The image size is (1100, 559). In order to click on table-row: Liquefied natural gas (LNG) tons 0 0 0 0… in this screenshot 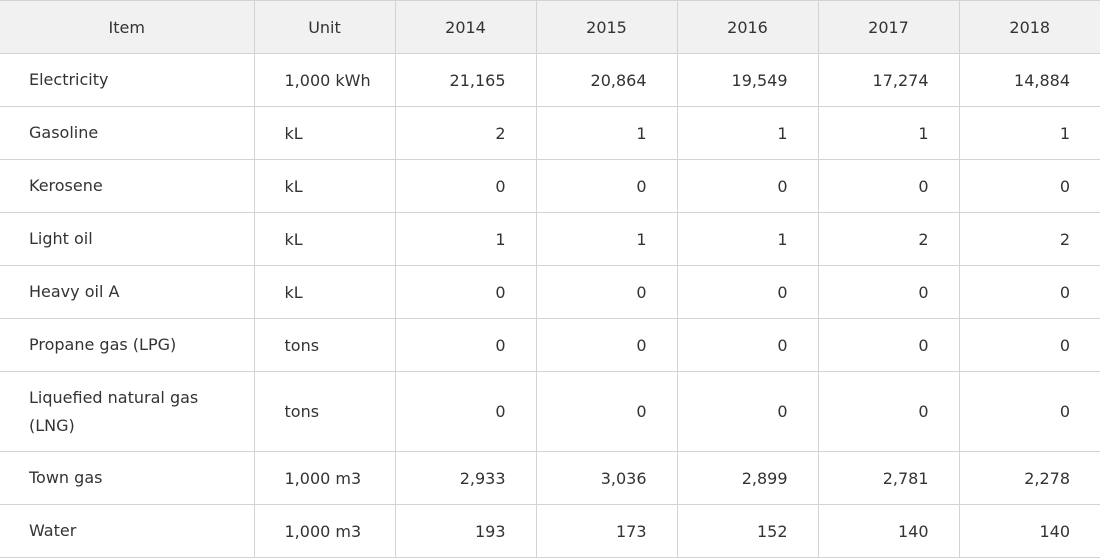, I will do `click(550, 411)`.